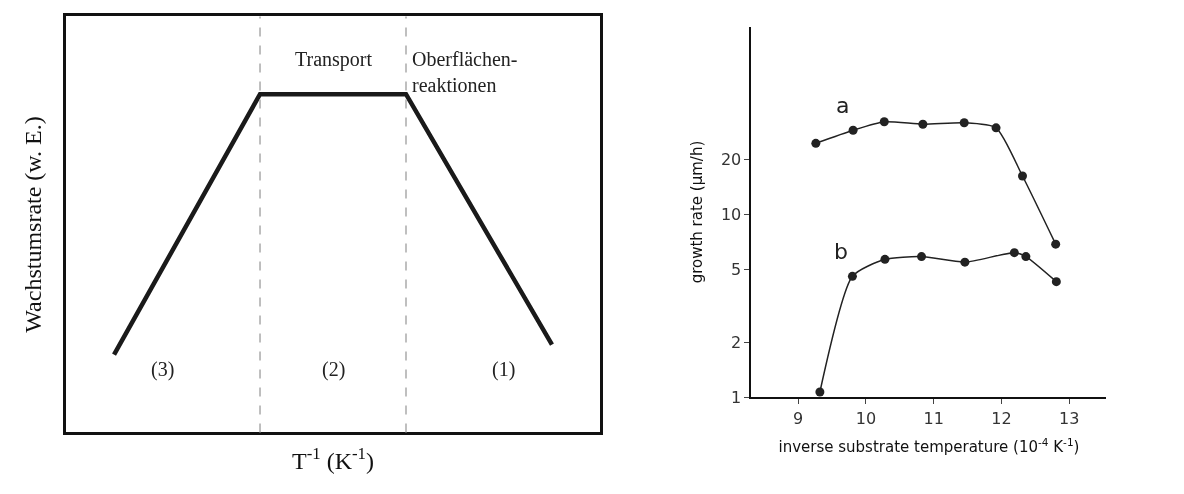 This screenshot has width=1184, height=494. What do you see at coordinates (504, 369) in the screenshot?
I see `annotation: (1)` at bounding box center [504, 369].